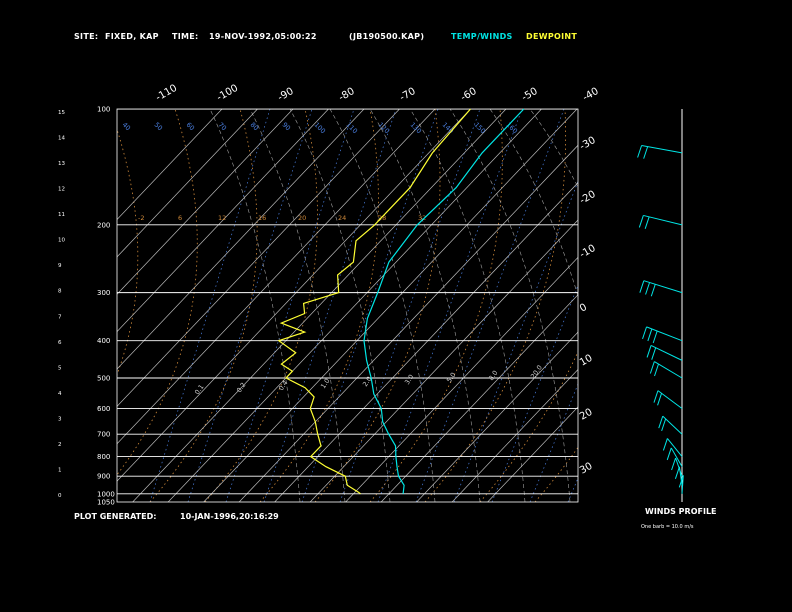 This screenshot has height=612, width=792. What do you see at coordinates (103, 457) in the screenshot?
I see `pressure-tick-label: 800` at bounding box center [103, 457].